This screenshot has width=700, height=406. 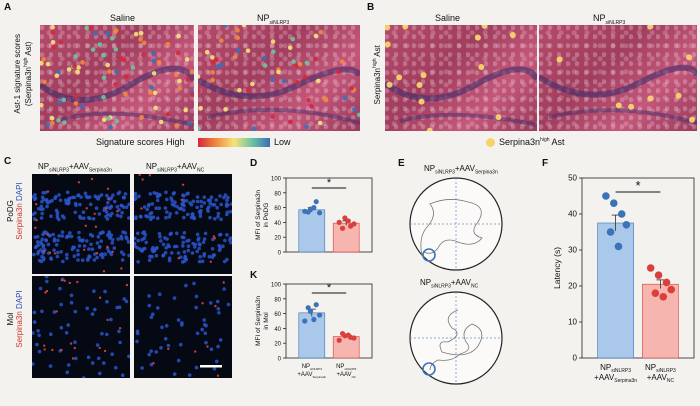 What do you see at coordinates (461, 78) in the screenshot?
I see `ast-overlay-saline` at bounding box center [461, 78].